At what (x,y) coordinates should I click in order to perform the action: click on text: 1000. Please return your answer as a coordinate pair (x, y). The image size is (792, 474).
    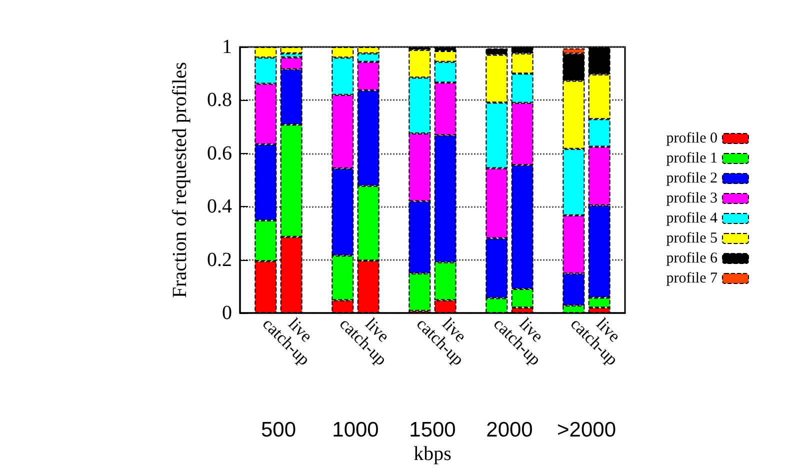
    Looking at the image, I should click on (355, 430).